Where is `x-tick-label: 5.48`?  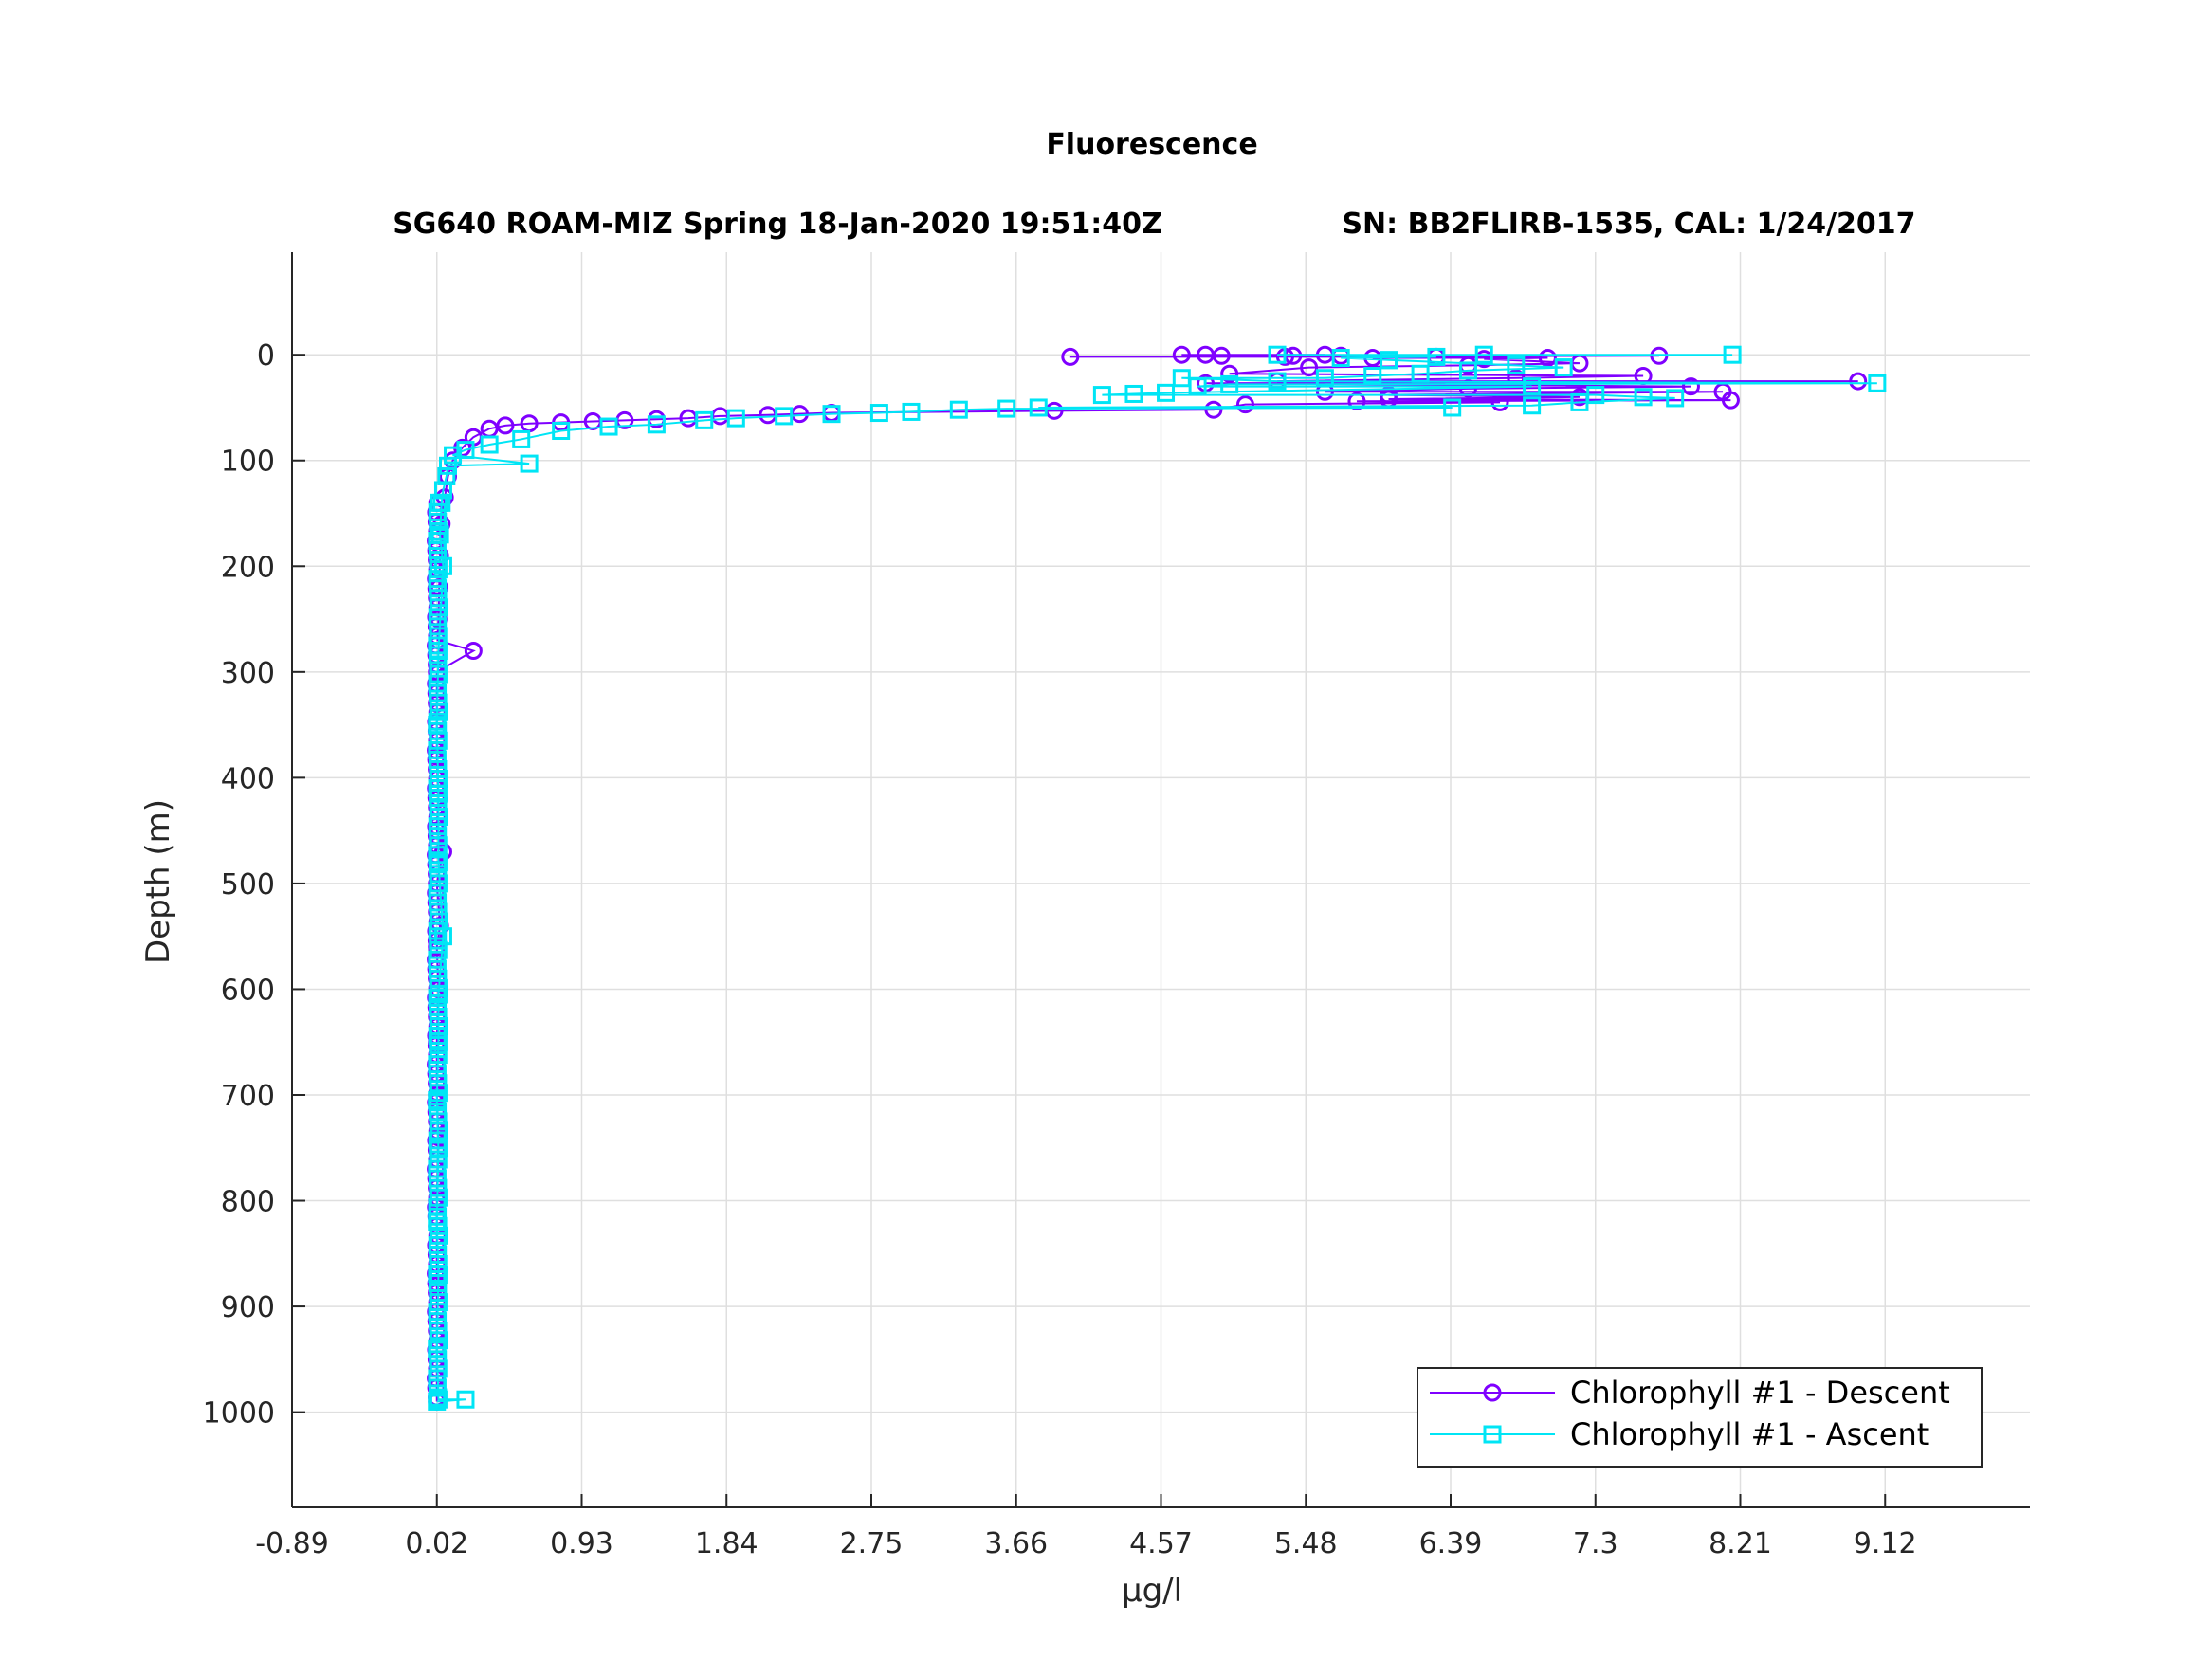 x-tick-label: 5.48 is located at coordinates (1306, 1543).